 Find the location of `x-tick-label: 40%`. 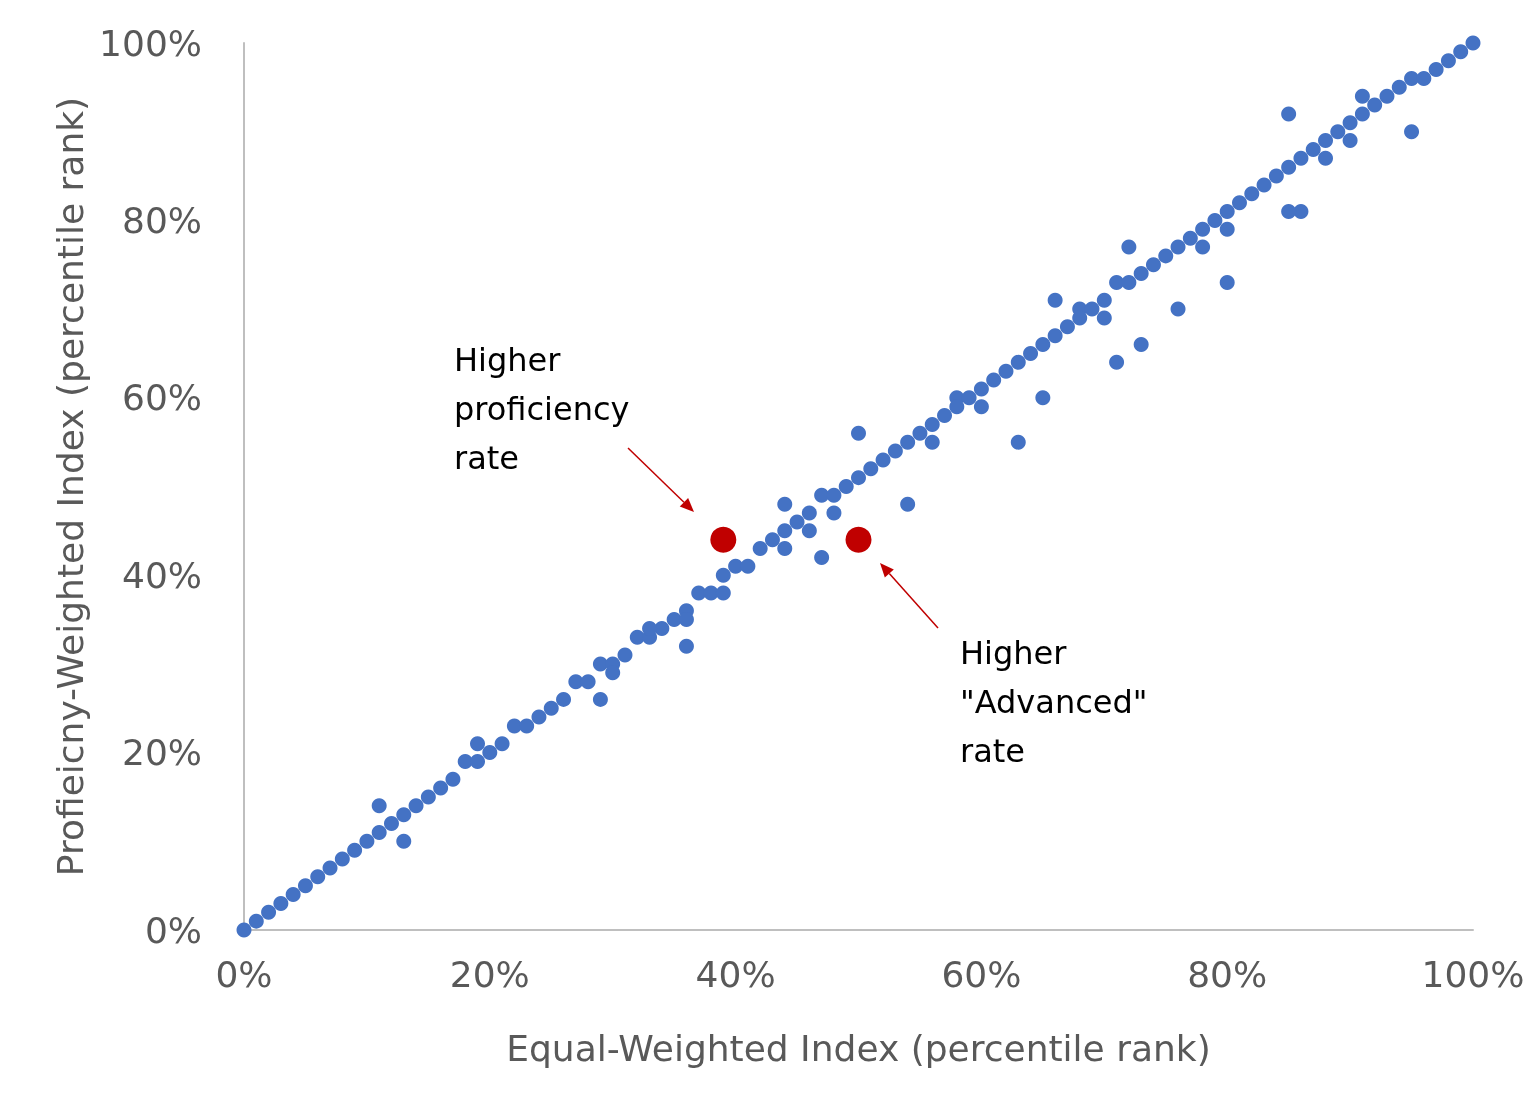

x-tick-label: 40% is located at coordinates (735, 974).